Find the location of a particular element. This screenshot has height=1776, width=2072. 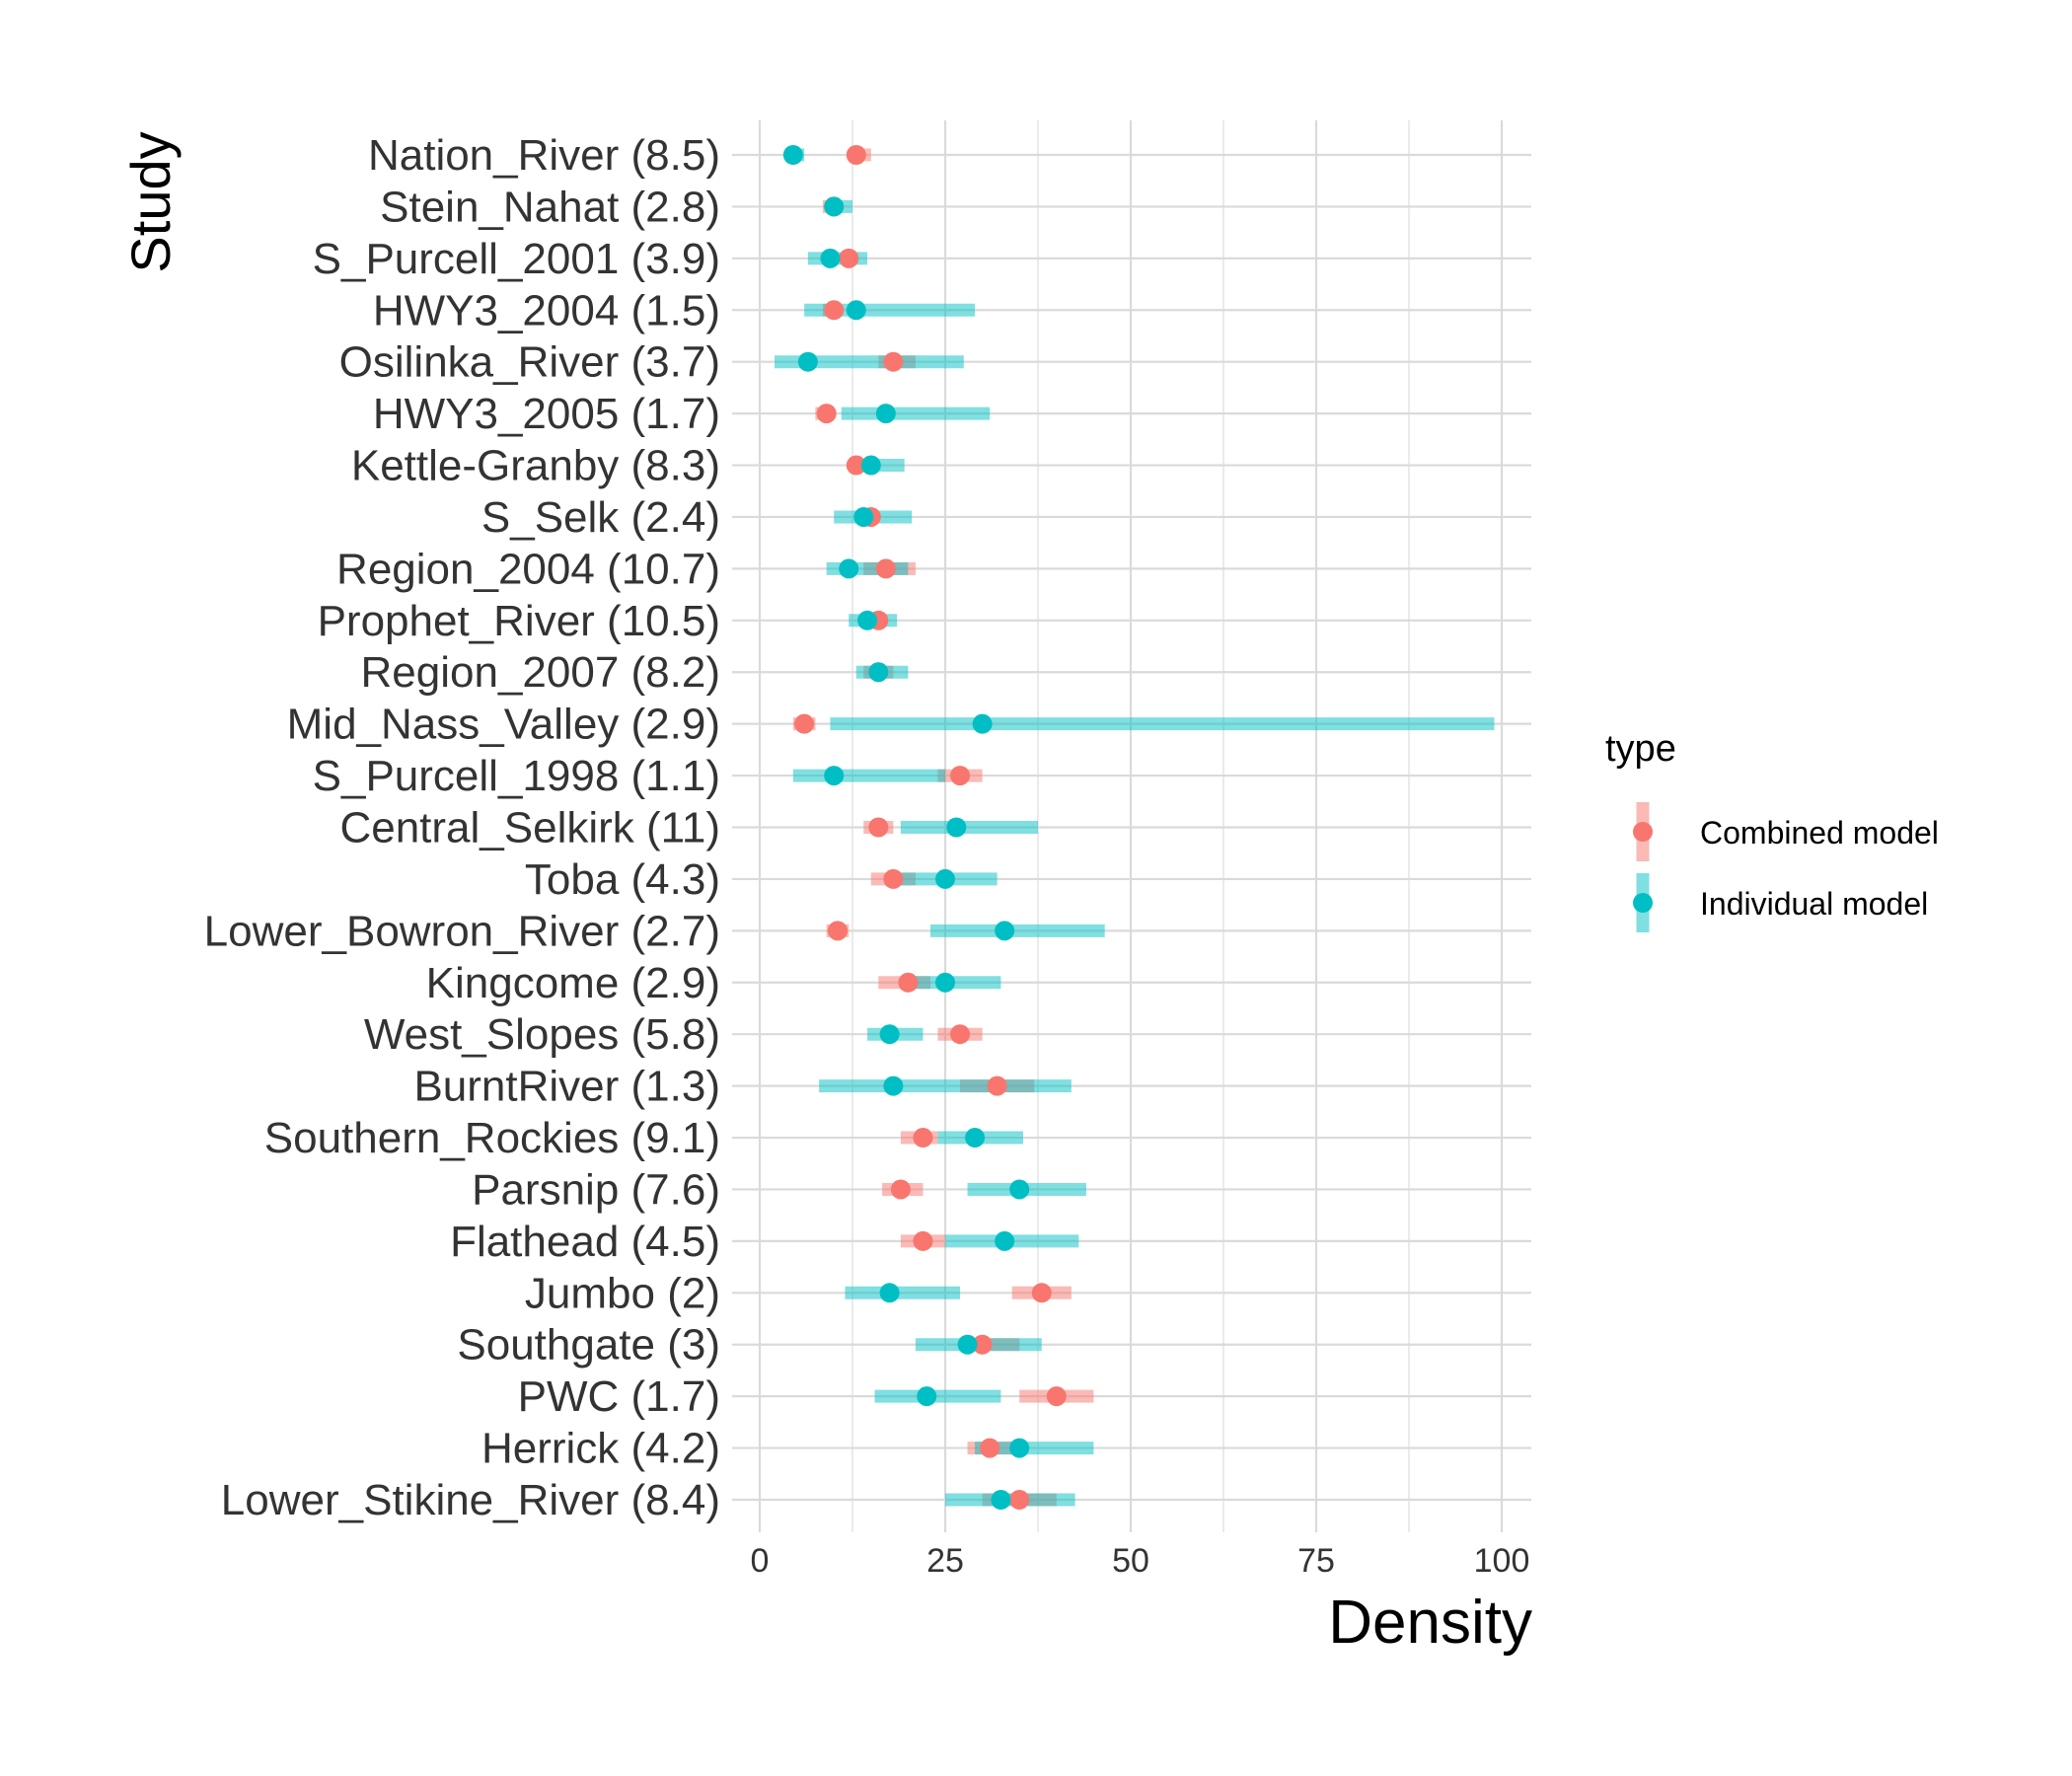

legend-items: Combined model Individual model is located at coordinates (1786, 867).